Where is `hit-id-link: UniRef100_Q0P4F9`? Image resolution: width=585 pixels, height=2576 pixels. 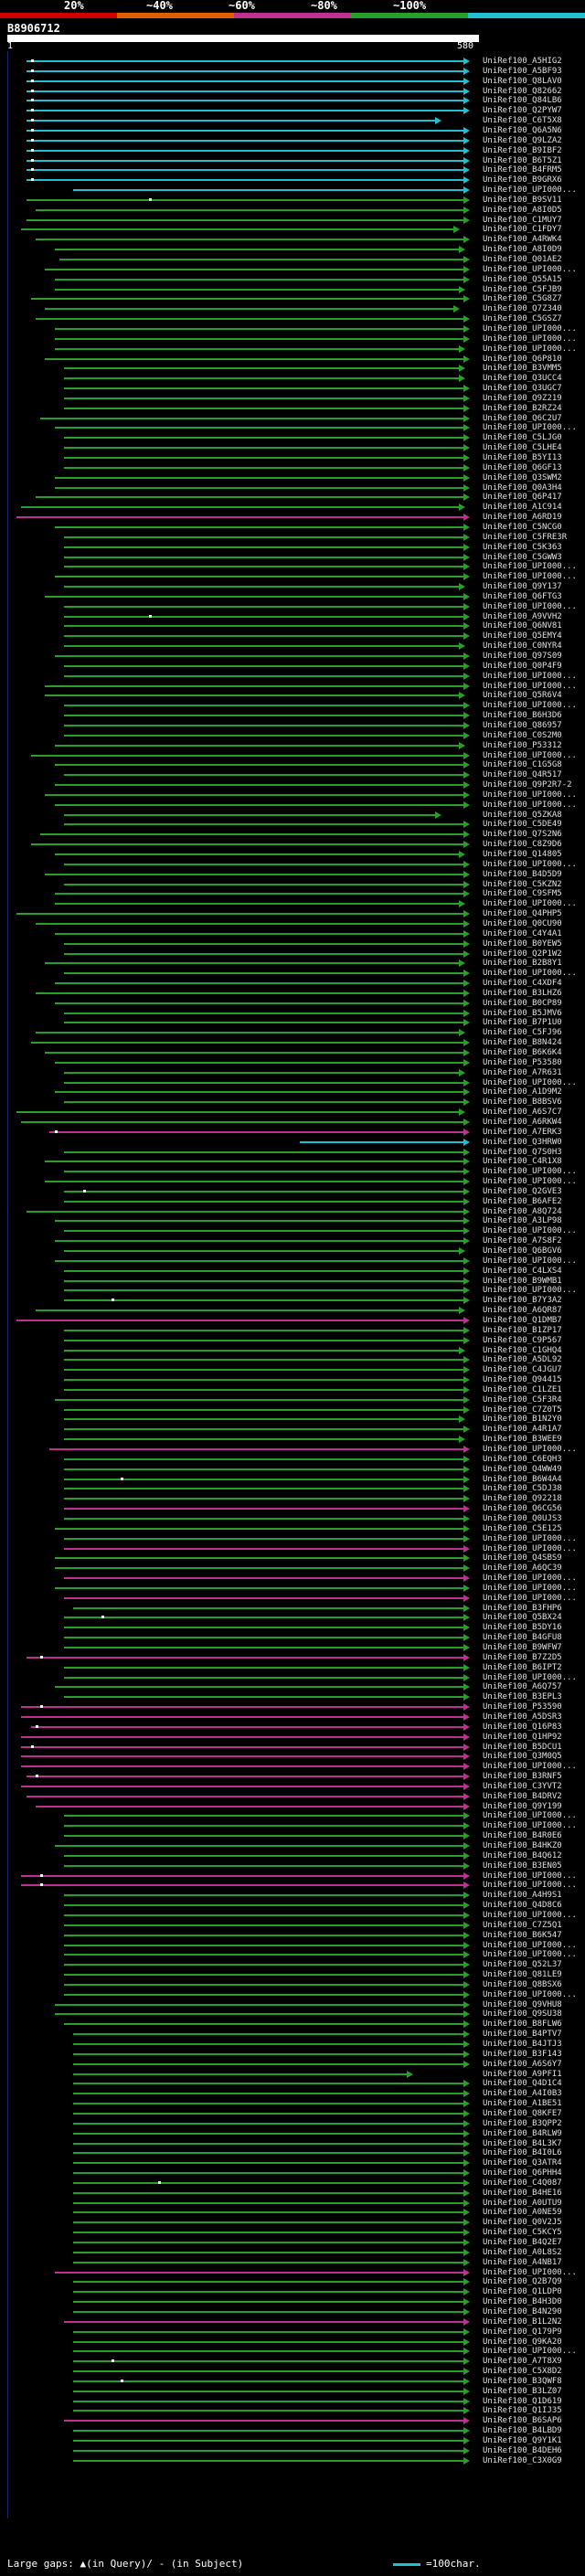
hit-id-link: UniRef100_Q0P4F9 is located at coordinates (522, 666).